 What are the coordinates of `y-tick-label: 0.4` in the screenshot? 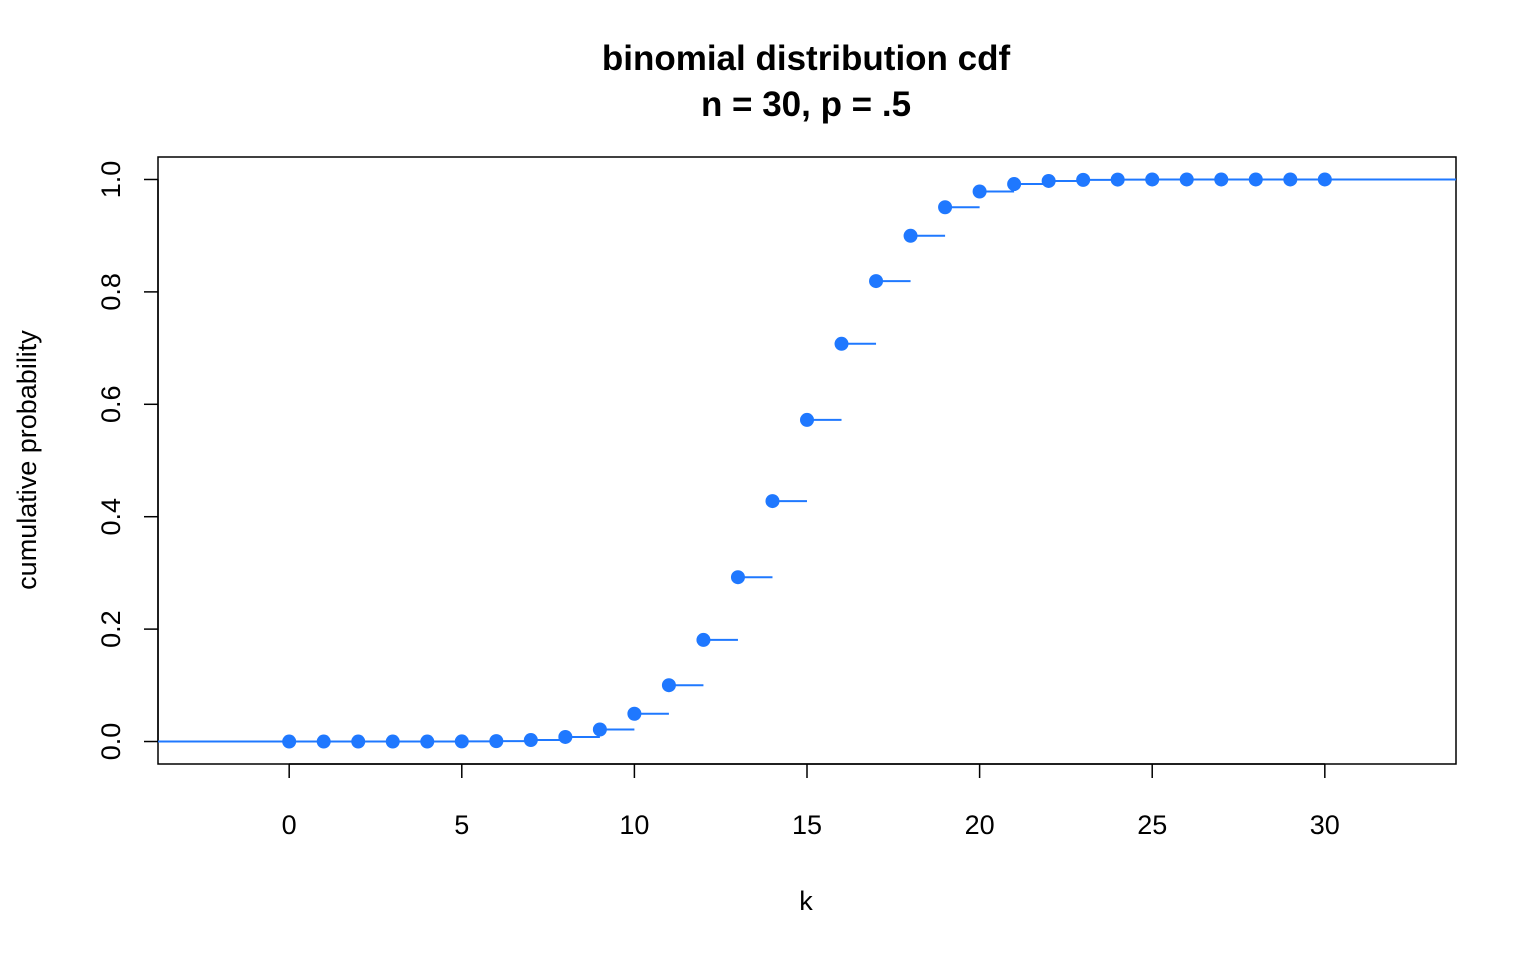 It's located at (111, 517).